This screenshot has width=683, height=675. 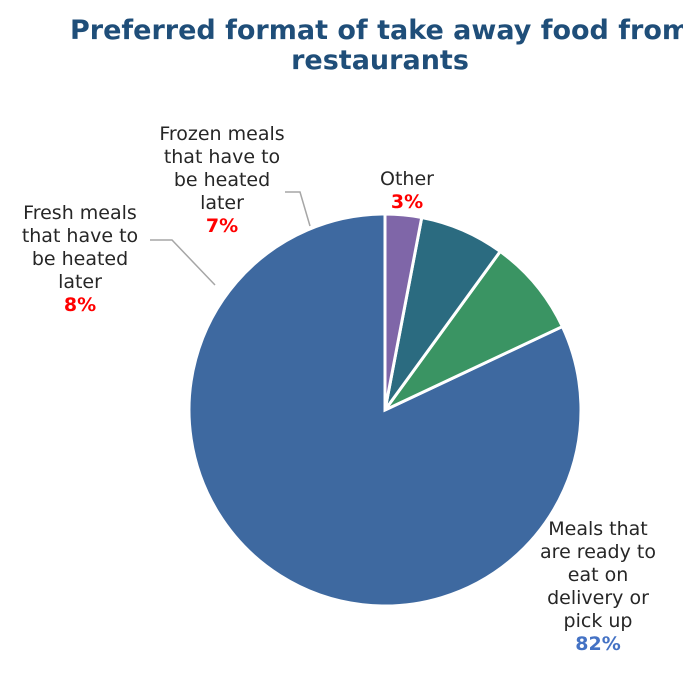 I want to click on slice-value-label: 3%, so click(x=407, y=202).